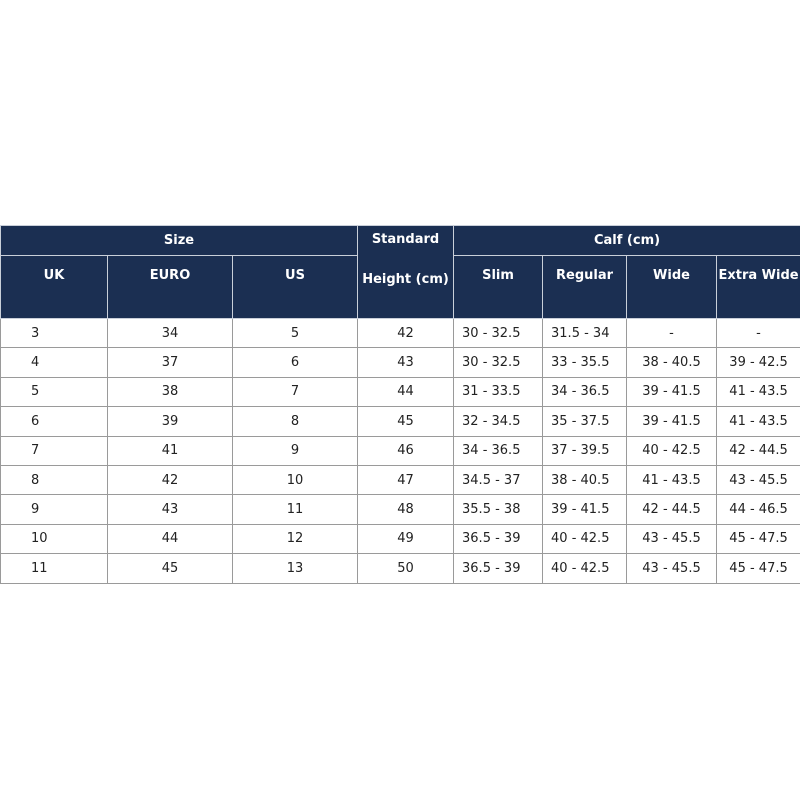 Image resolution: width=800 pixels, height=800 pixels. I want to click on table-cell: 12, so click(295, 539).